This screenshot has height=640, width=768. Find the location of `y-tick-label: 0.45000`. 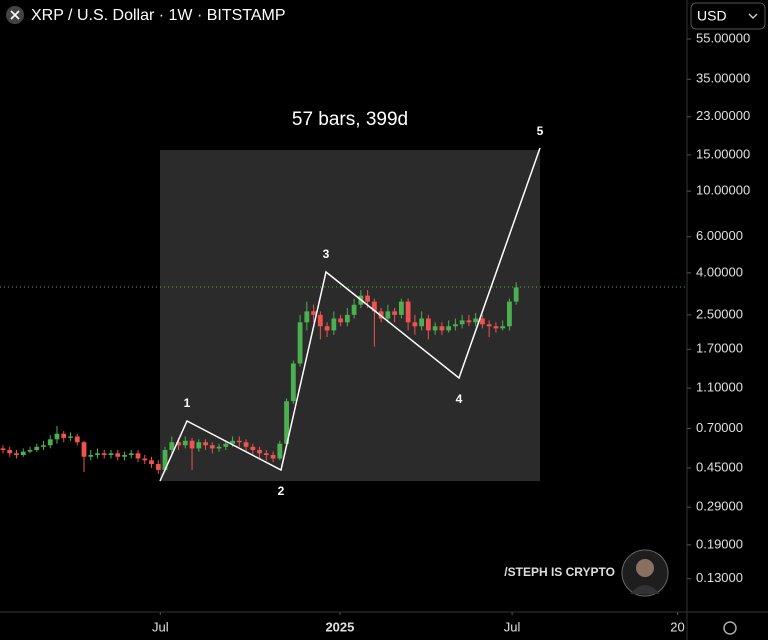

y-tick-label: 0.45000 is located at coordinates (719, 466).